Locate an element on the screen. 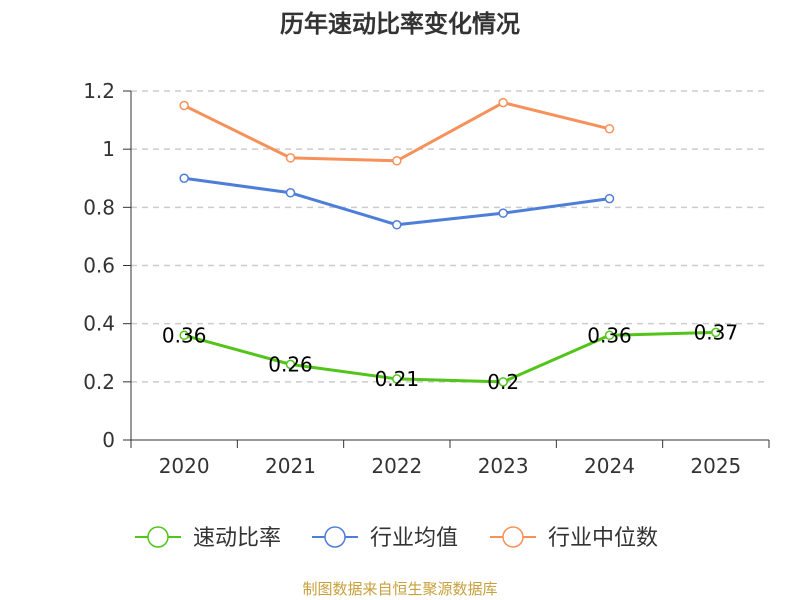 The width and height of the screenshot is (800, 600). legend: 速动比率 行业均值 行业中位数 is located at coordinates (396, 538).